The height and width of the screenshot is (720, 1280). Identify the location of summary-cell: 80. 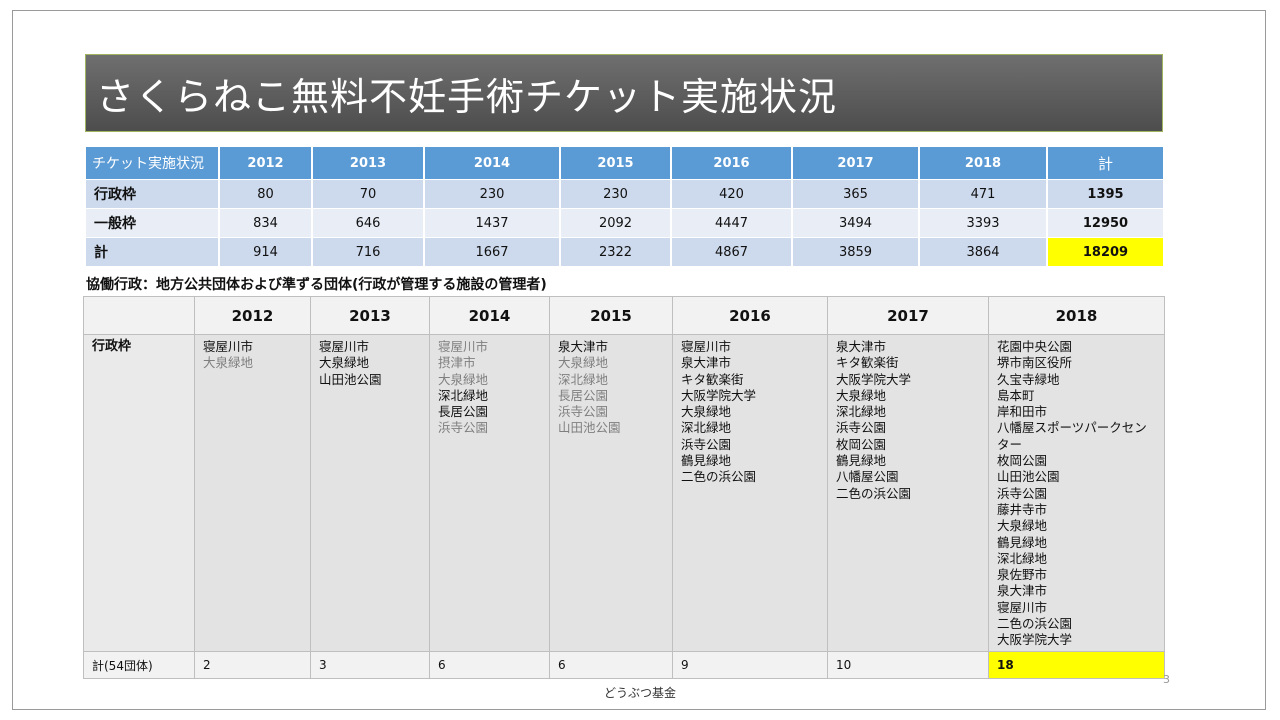
(266, 194).